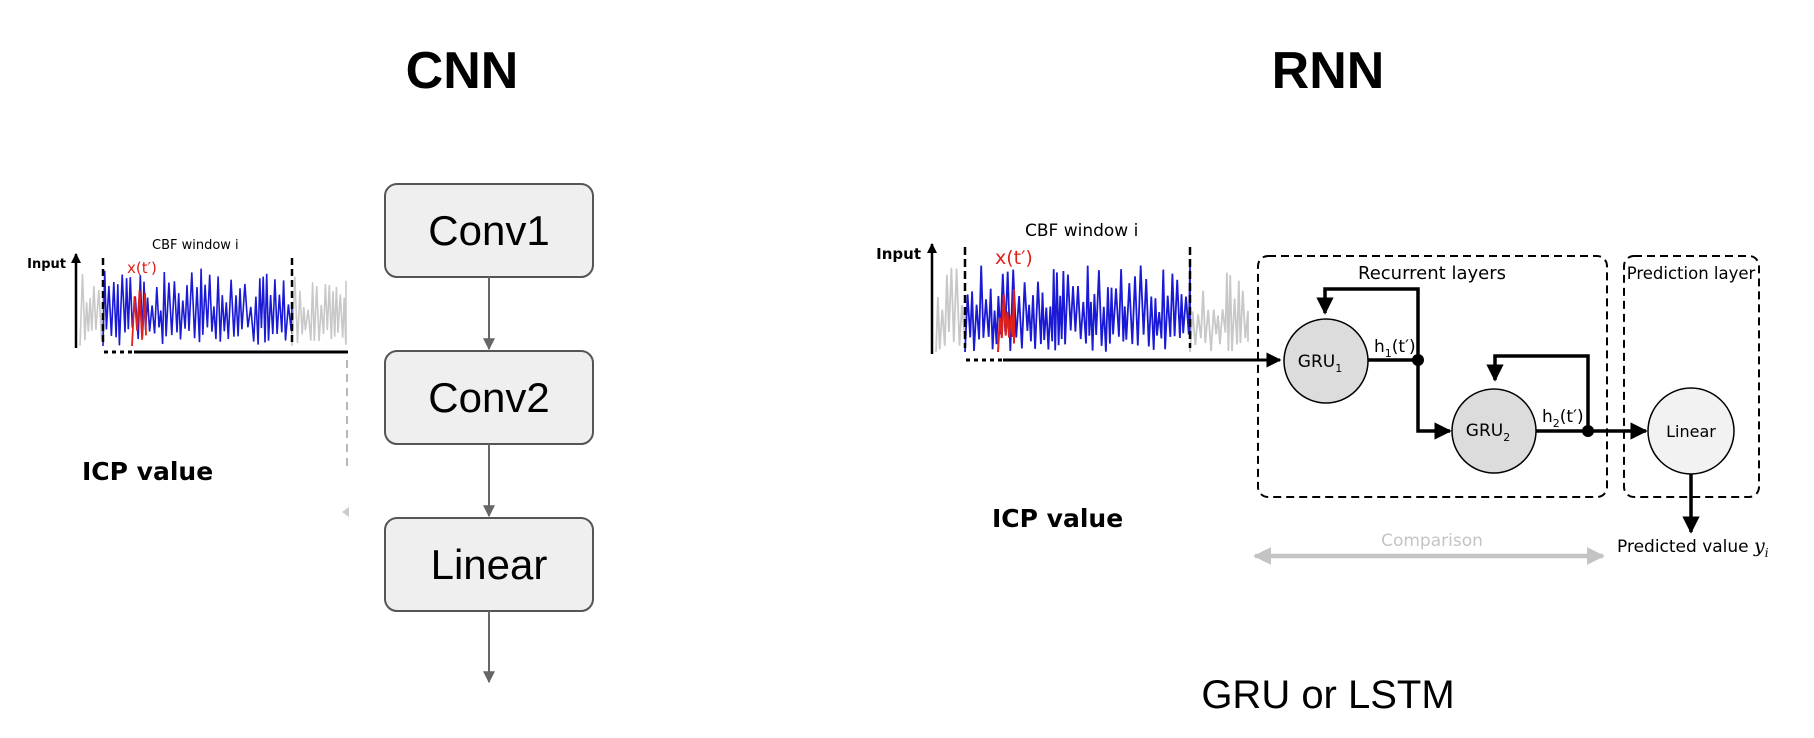 This screenshot has width=1814, height=738. I want to click on recurrent-layers-label: Recurrent layers, so click(1432, 273).